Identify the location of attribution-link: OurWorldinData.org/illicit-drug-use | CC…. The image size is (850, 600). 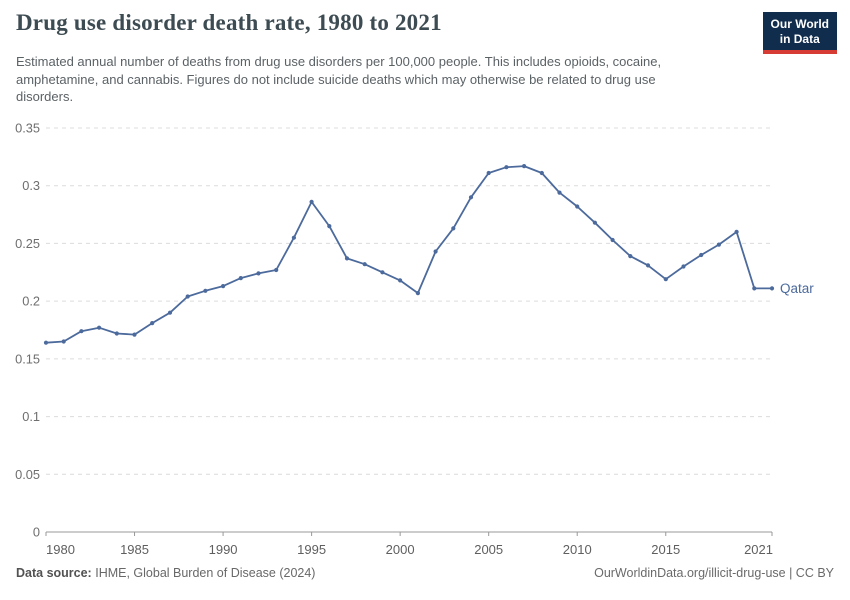
(714, 573).